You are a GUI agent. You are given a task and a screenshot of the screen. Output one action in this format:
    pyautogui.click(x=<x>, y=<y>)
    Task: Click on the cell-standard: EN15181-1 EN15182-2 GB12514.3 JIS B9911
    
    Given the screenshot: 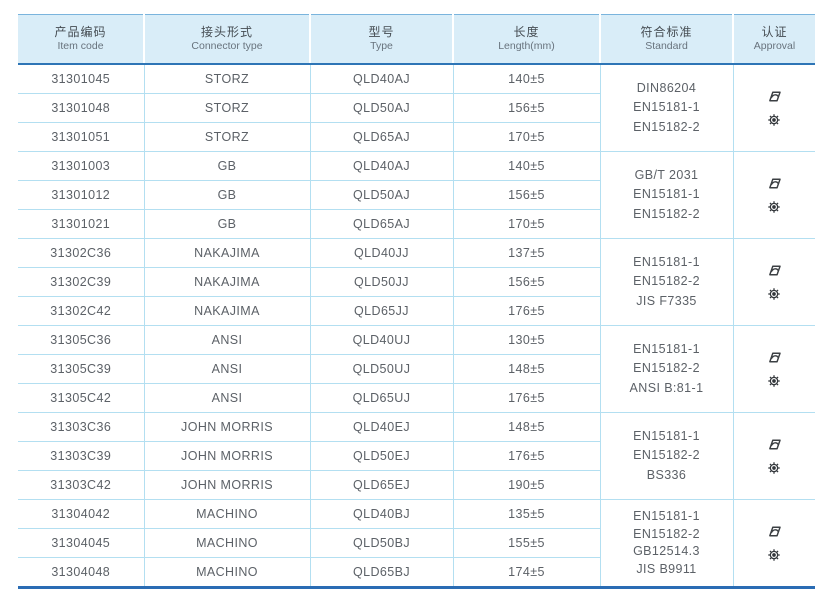 What is the action you would take?
    pyautogui.click(x=666, y=543)
    